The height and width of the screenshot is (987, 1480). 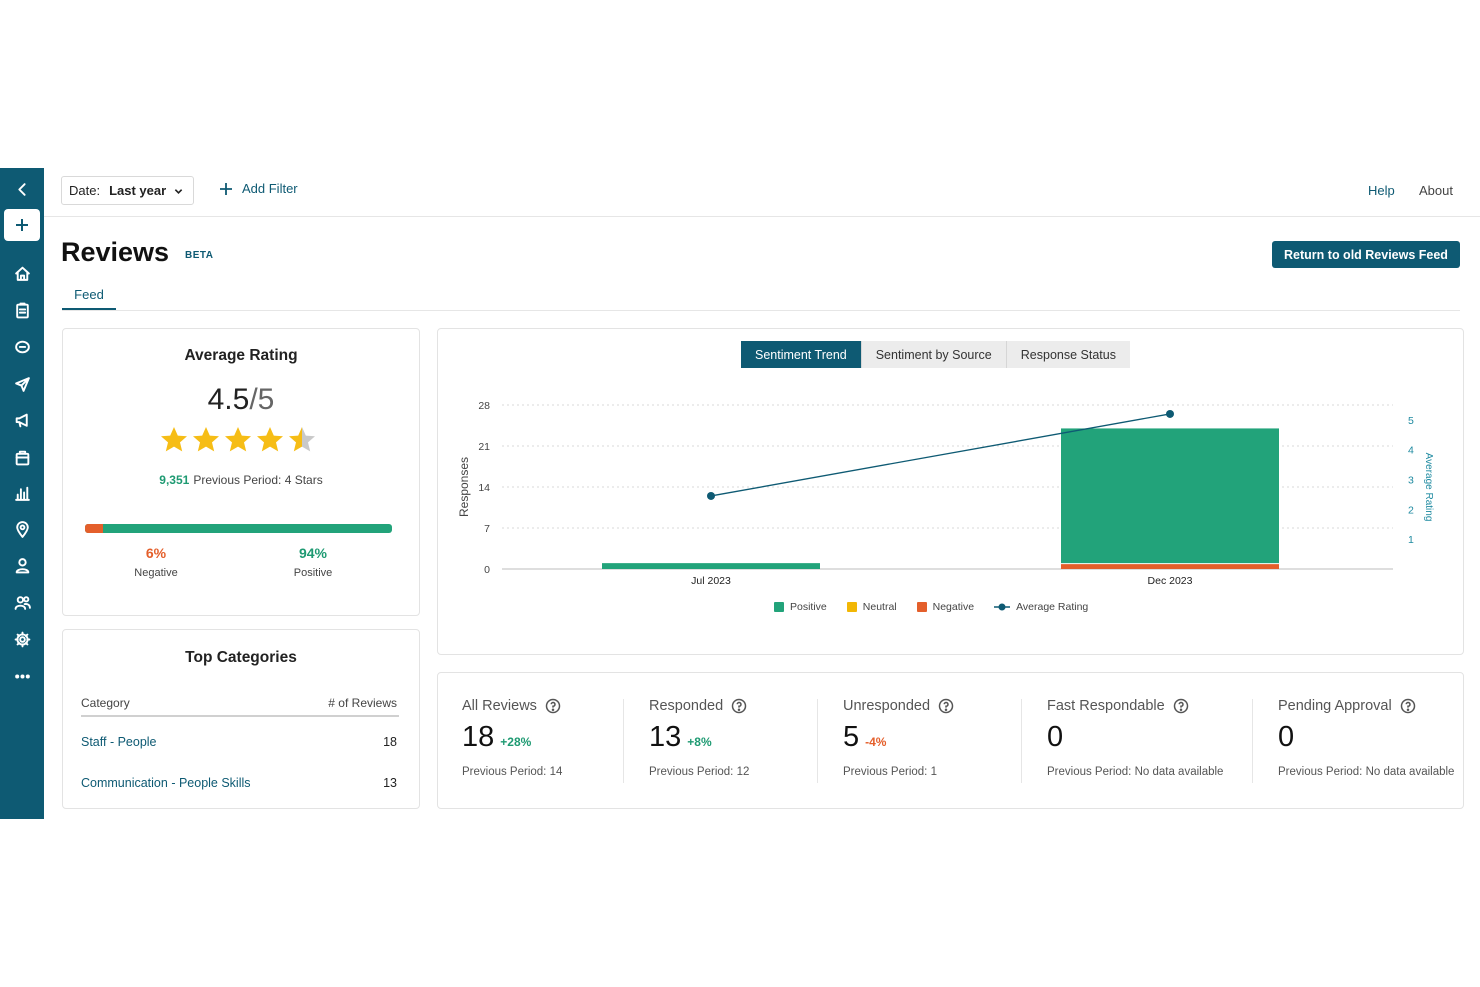 What do you see at coordinates (686, 706) in the screenshot?
I see `stat-label-text: Responded` at bounding box center [686, 706].